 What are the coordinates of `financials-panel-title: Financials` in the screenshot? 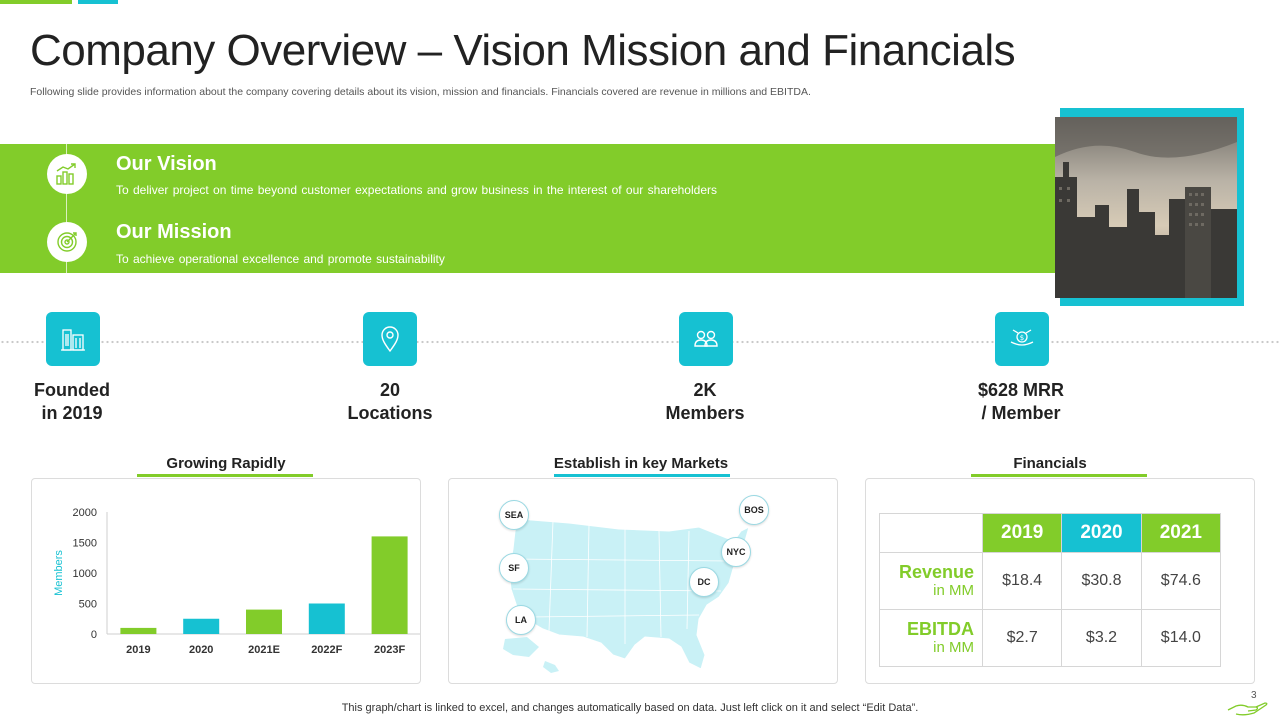 It's located at (1050, 463).